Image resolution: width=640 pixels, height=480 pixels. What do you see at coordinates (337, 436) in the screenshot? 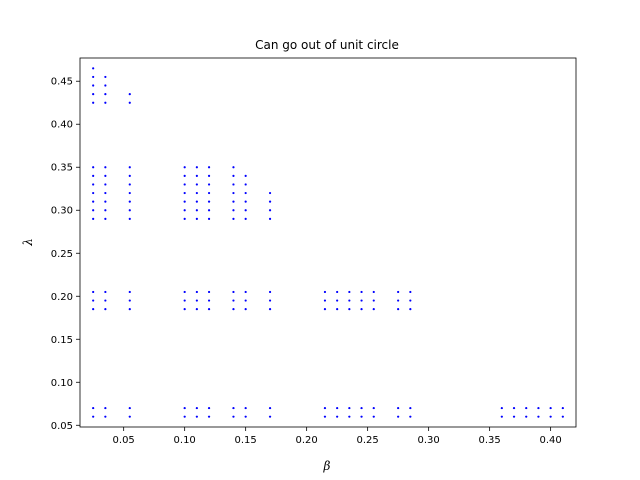
I see `x-axis-ticks: 0.05 0.10 0.15 0.20 0.25 0.30 0.35 0.40` at bounding box center [337, 436].